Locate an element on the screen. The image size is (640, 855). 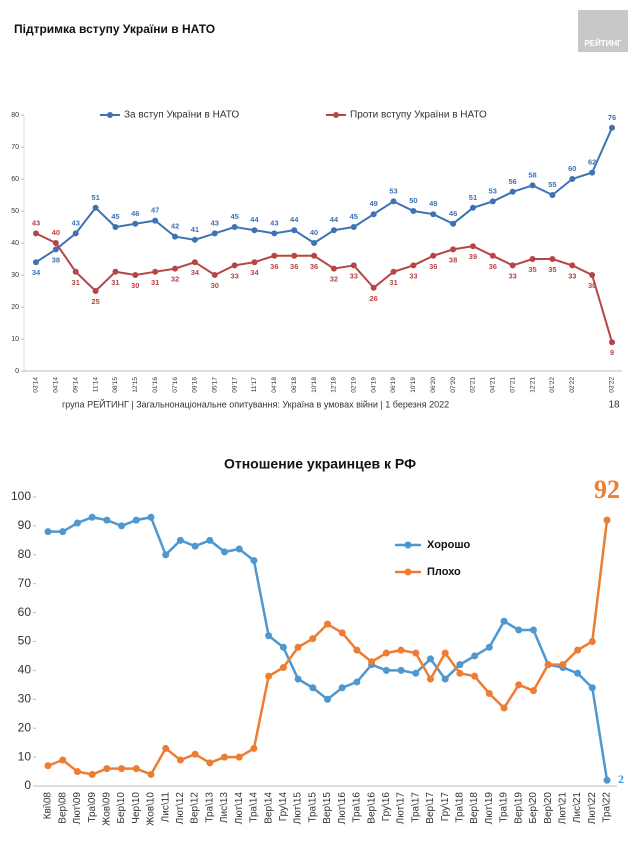
chart-title: Отношение украинцев к РФ is located at coordinates (320, 464).